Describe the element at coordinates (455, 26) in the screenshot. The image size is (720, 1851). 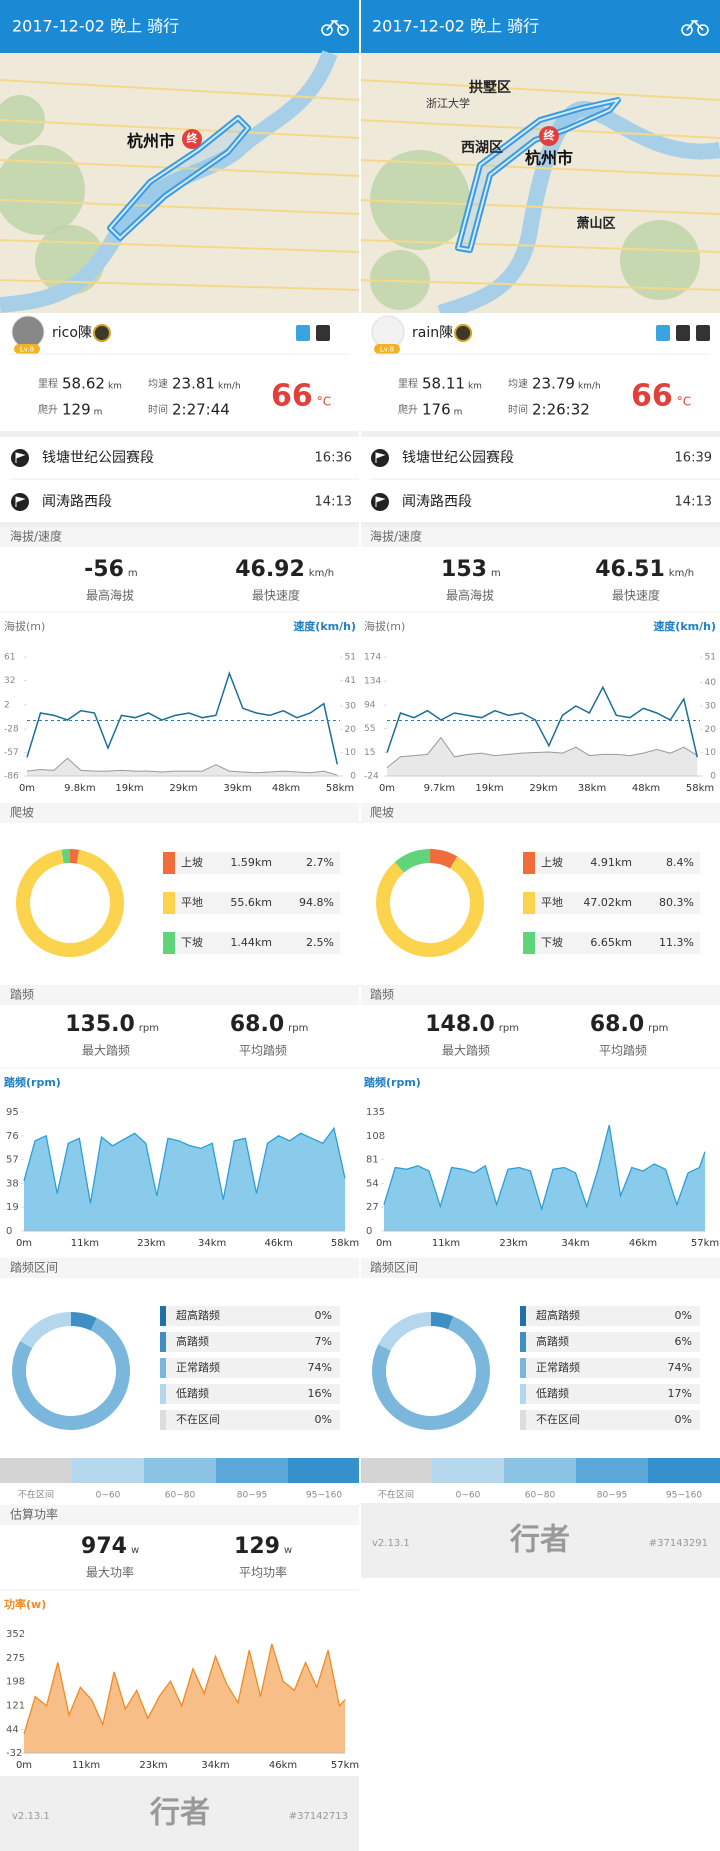
I see `header-title: 2017-12-02 晚上 骑行` at that location.